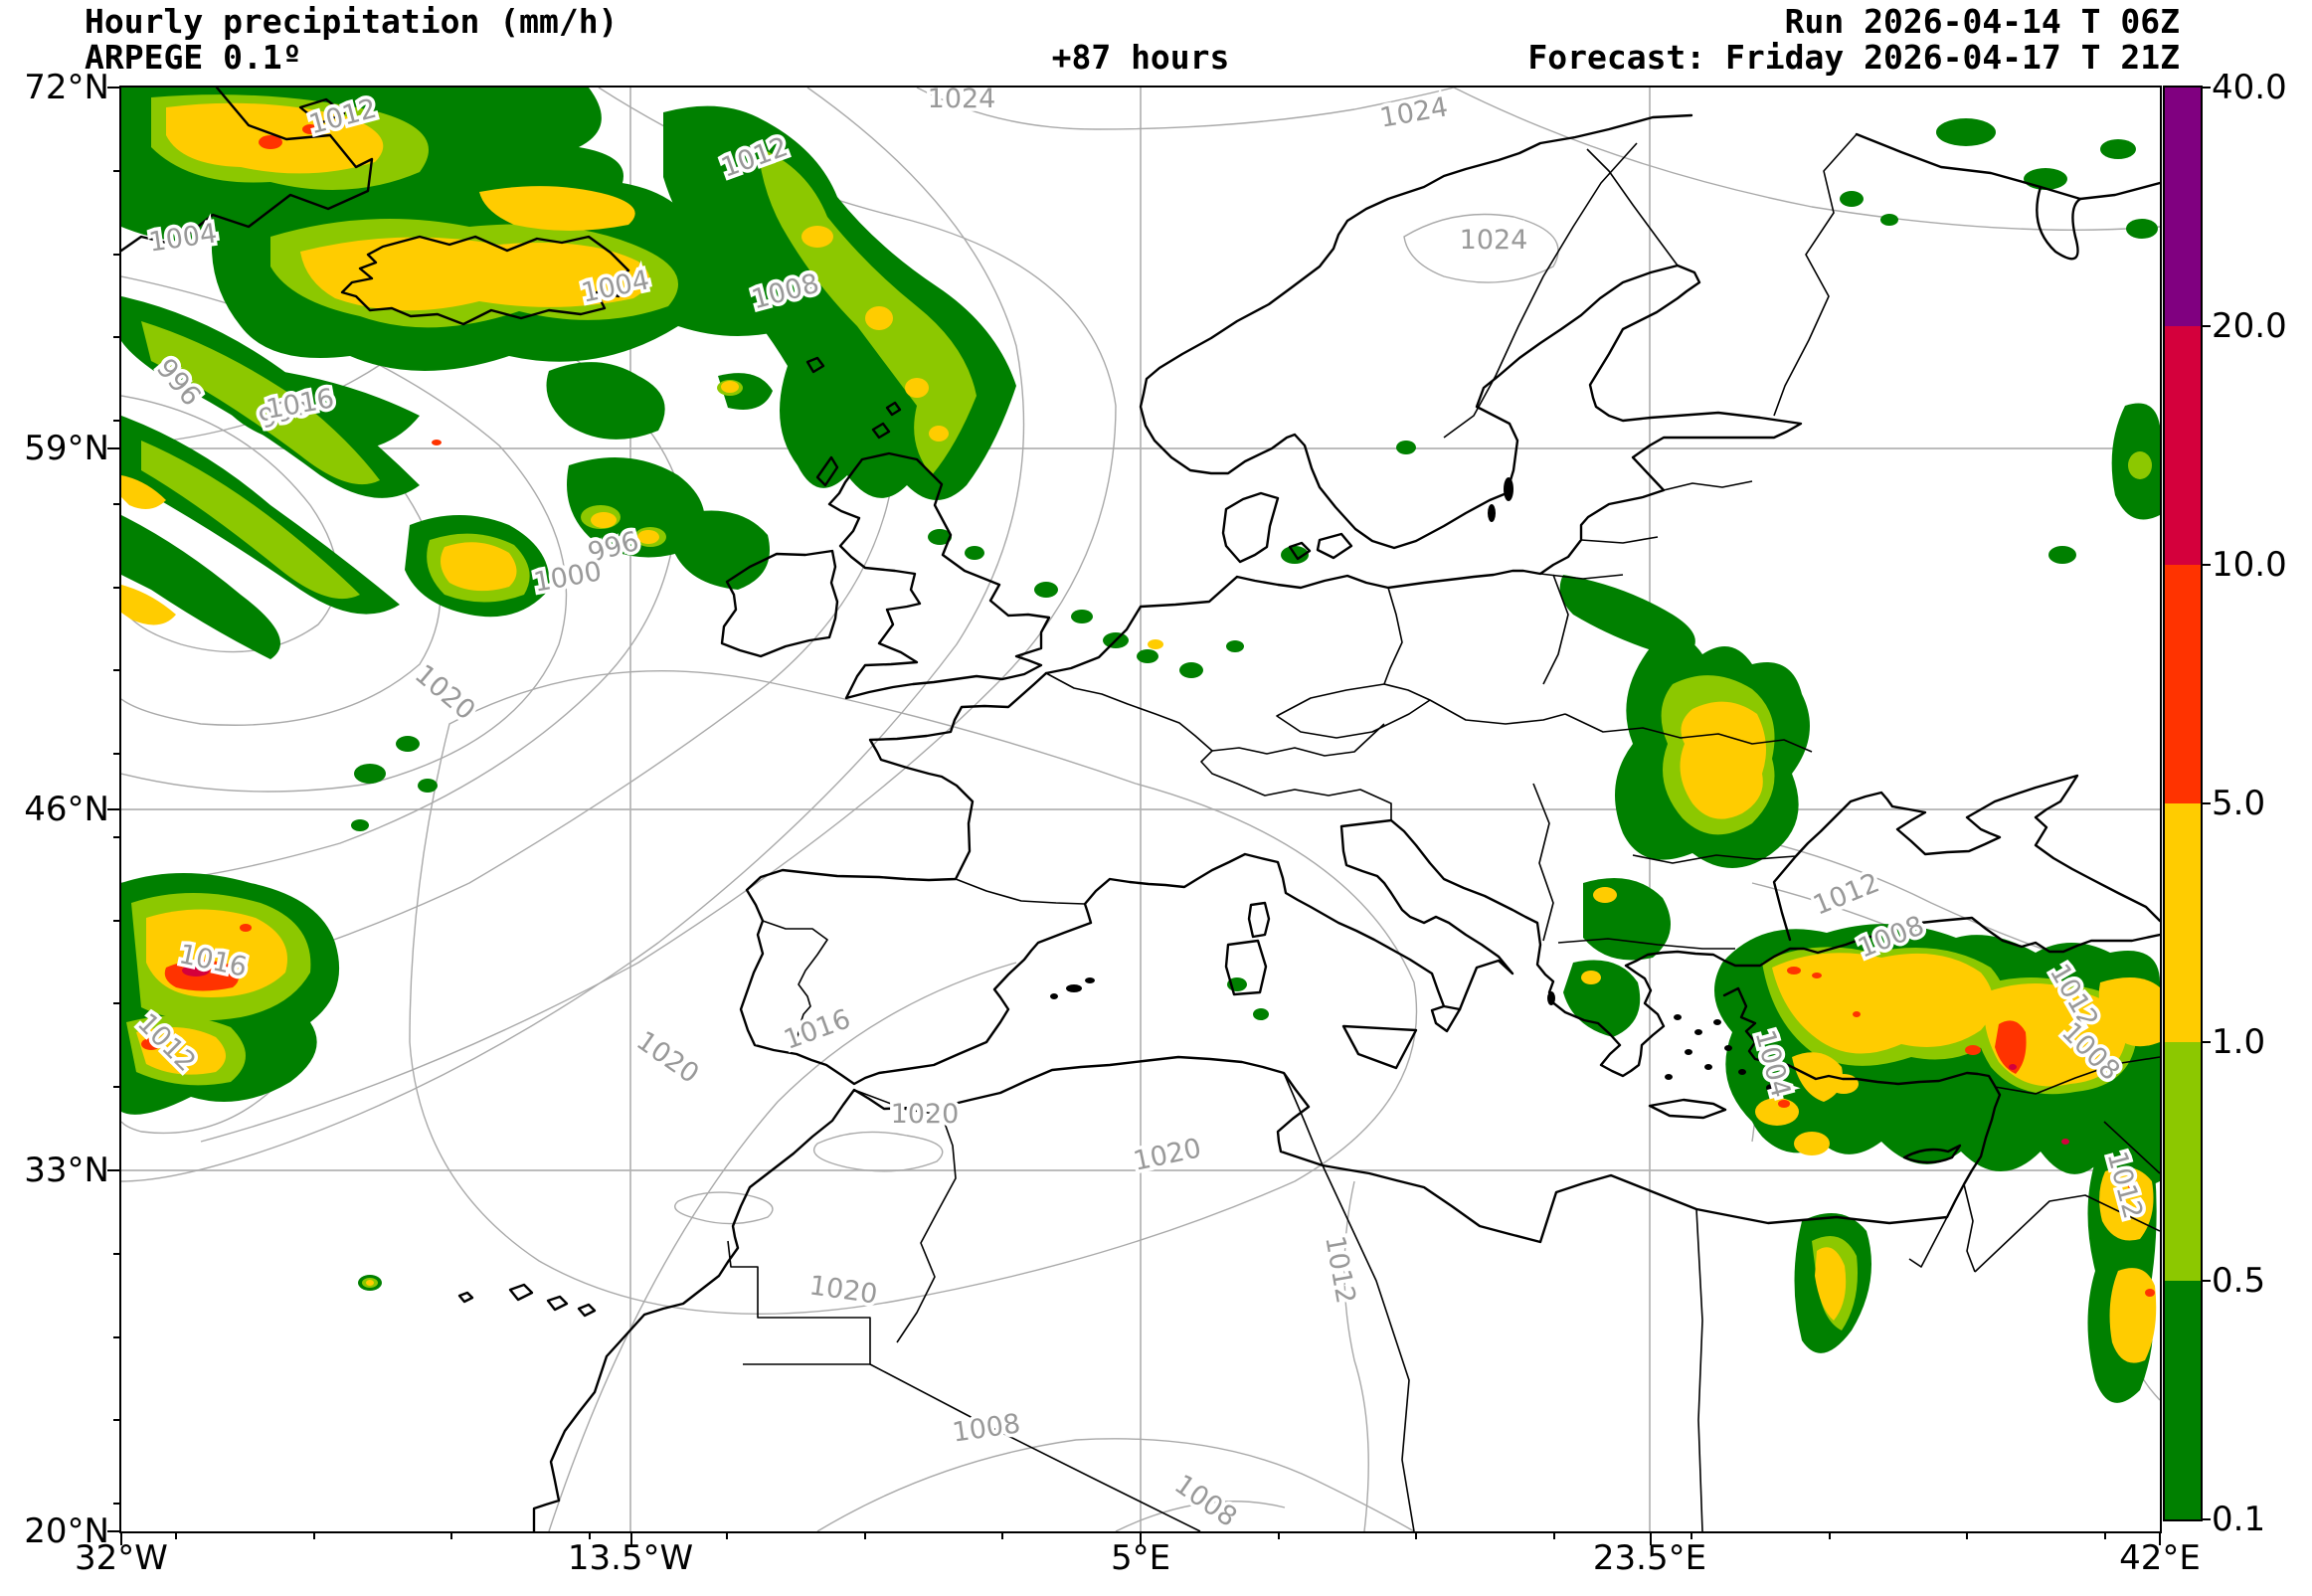 The width and height of the screenshot is (2312, 1596). Describe the element at coordinates (2249, 88) in the screenshot. I see `colorbar-label-40: 40.0` at that location.